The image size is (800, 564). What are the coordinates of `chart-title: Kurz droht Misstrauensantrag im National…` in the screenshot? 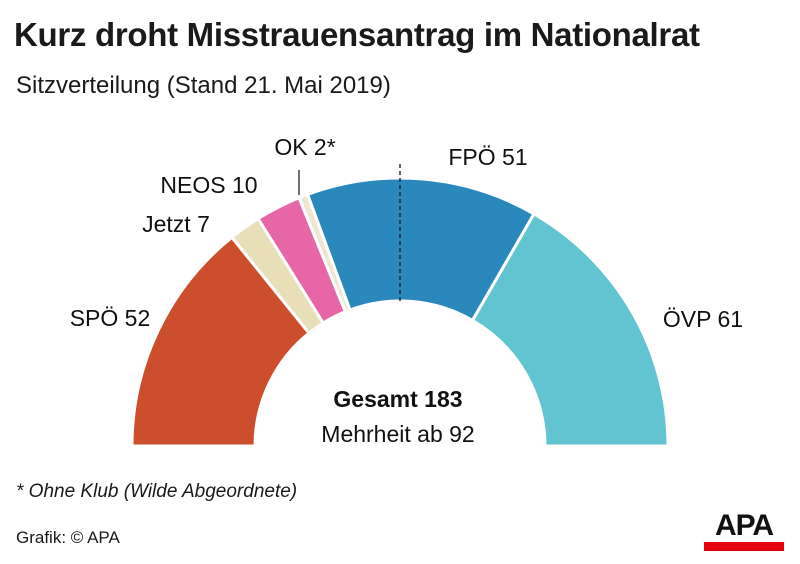 It's located at (357, 34).